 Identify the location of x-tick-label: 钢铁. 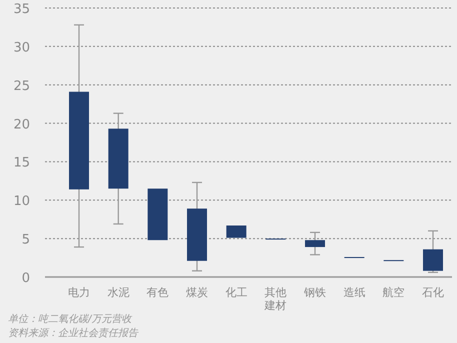
(314, 292).